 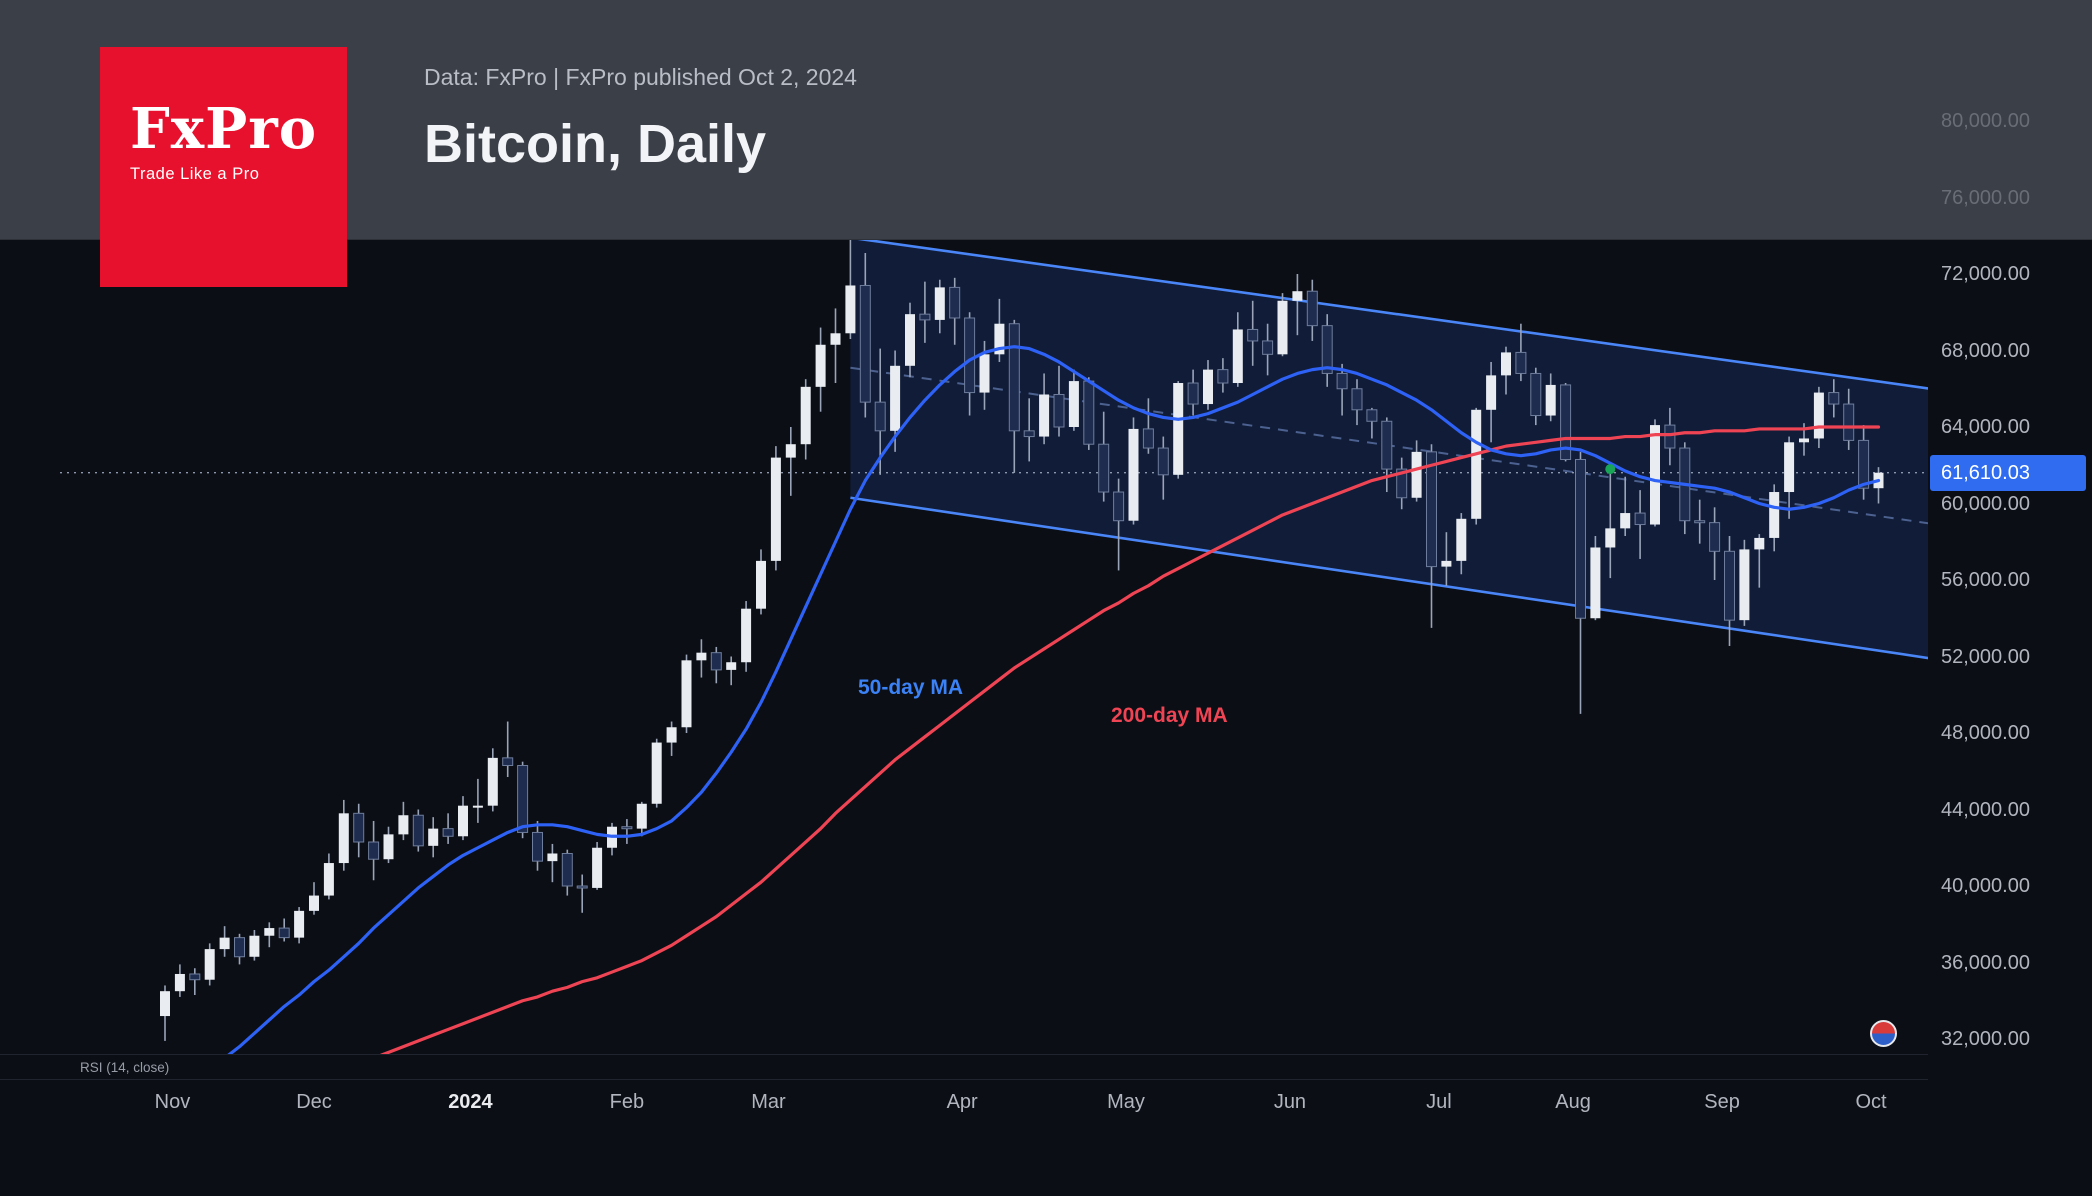 What do you see at coordinates (964, 1107) in the screenshot?
I see `time-scale: Nov Dec 2024 Feb Mar Apr May Jun Jul Aug Sep Oct` at bounding box center [964, 1107].